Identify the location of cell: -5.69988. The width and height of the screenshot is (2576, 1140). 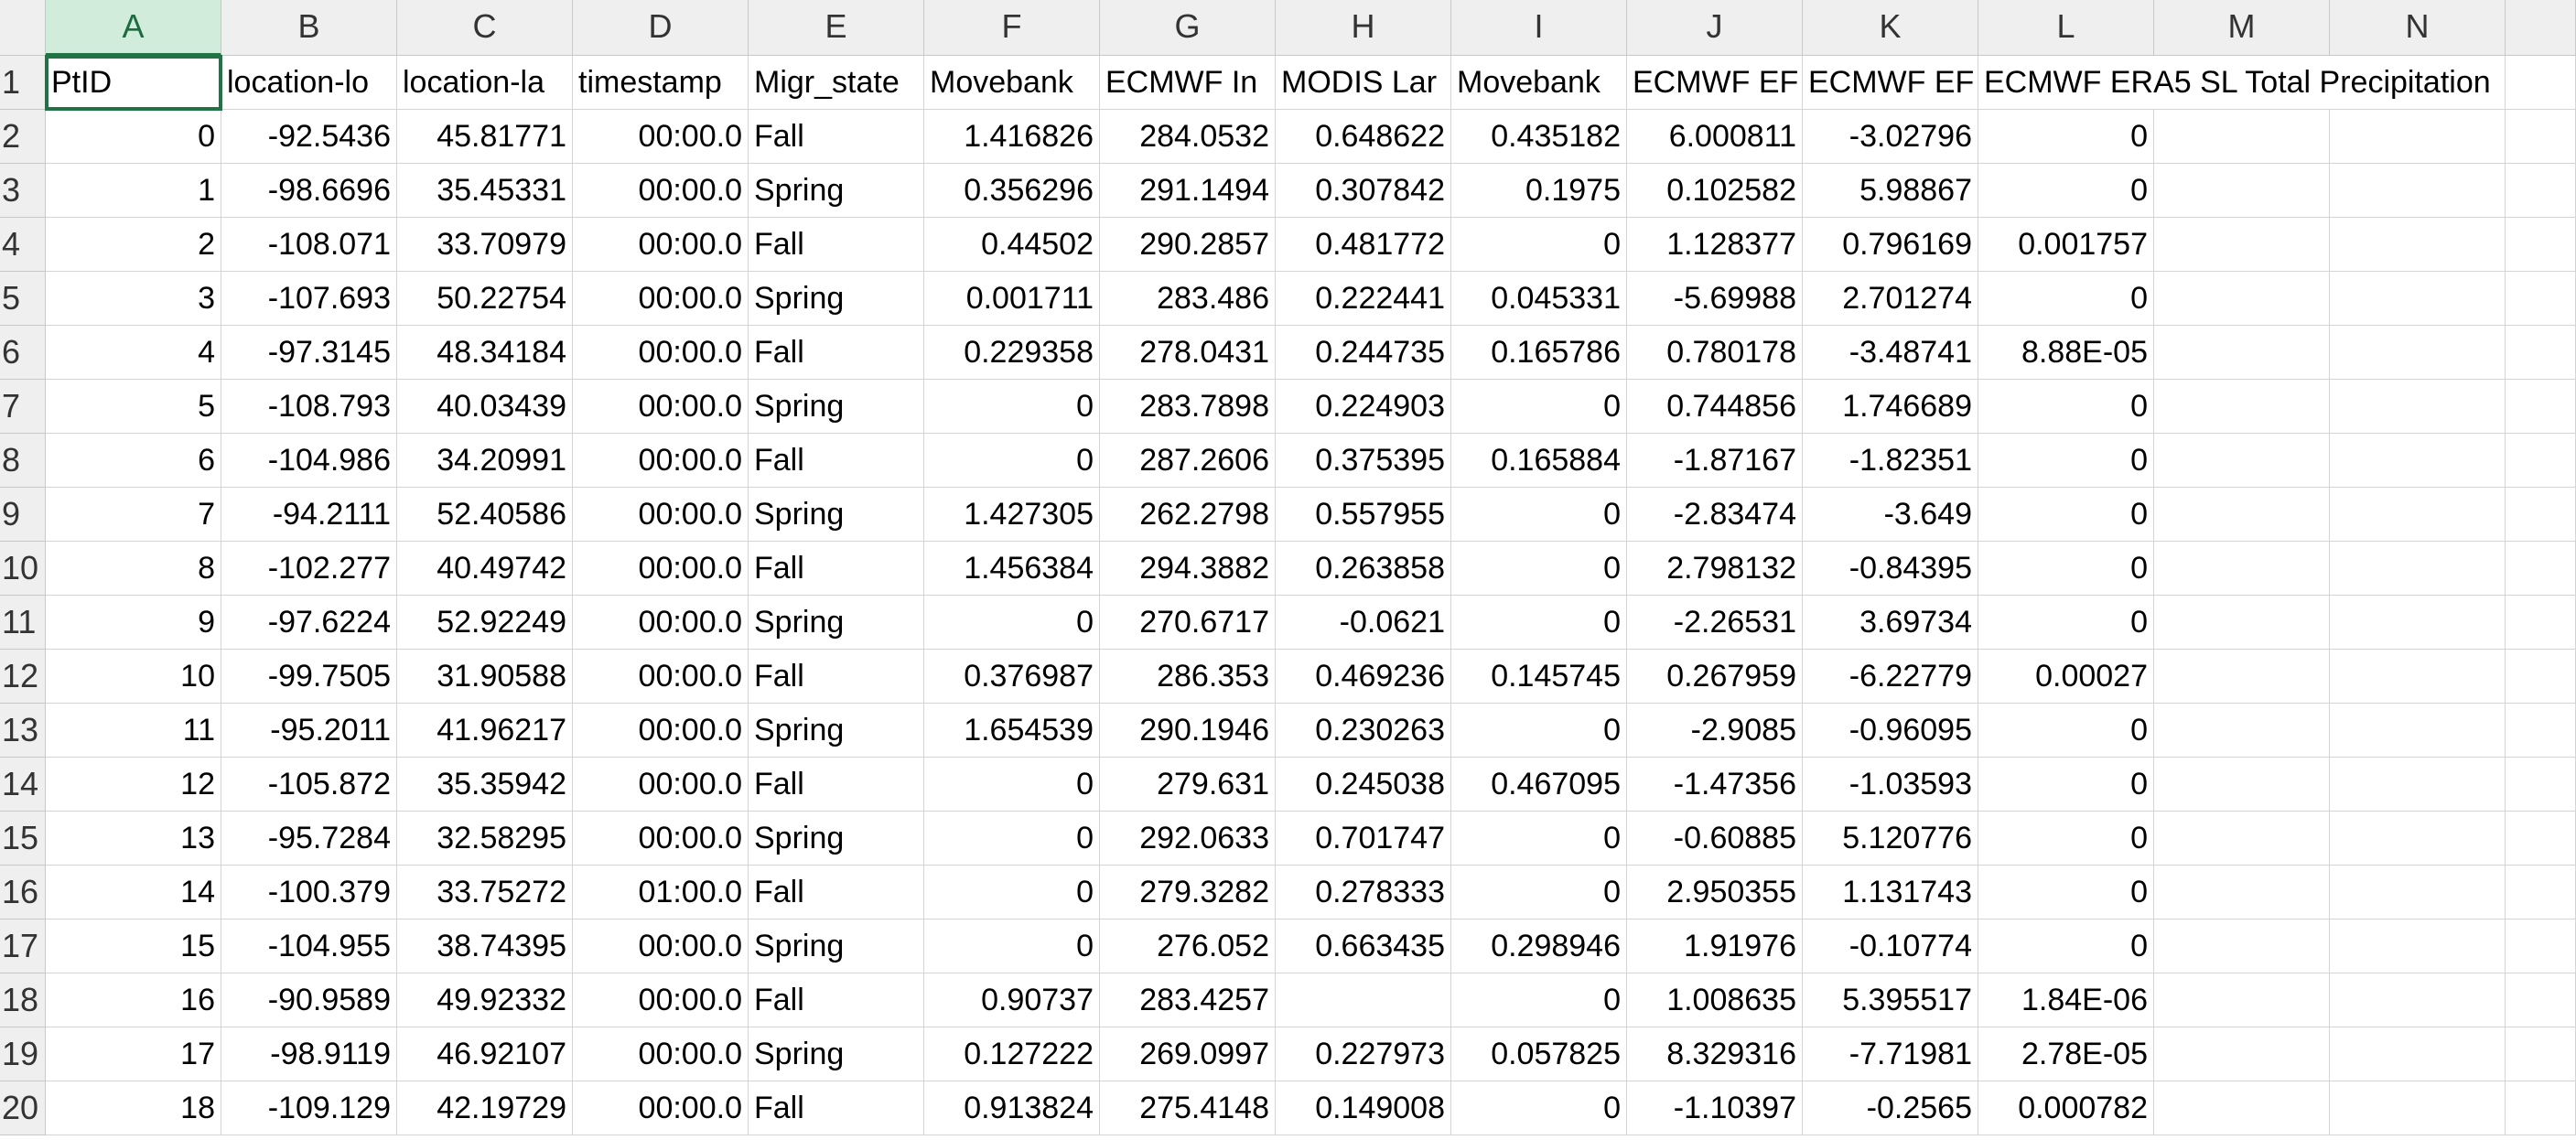
(1715, 299).